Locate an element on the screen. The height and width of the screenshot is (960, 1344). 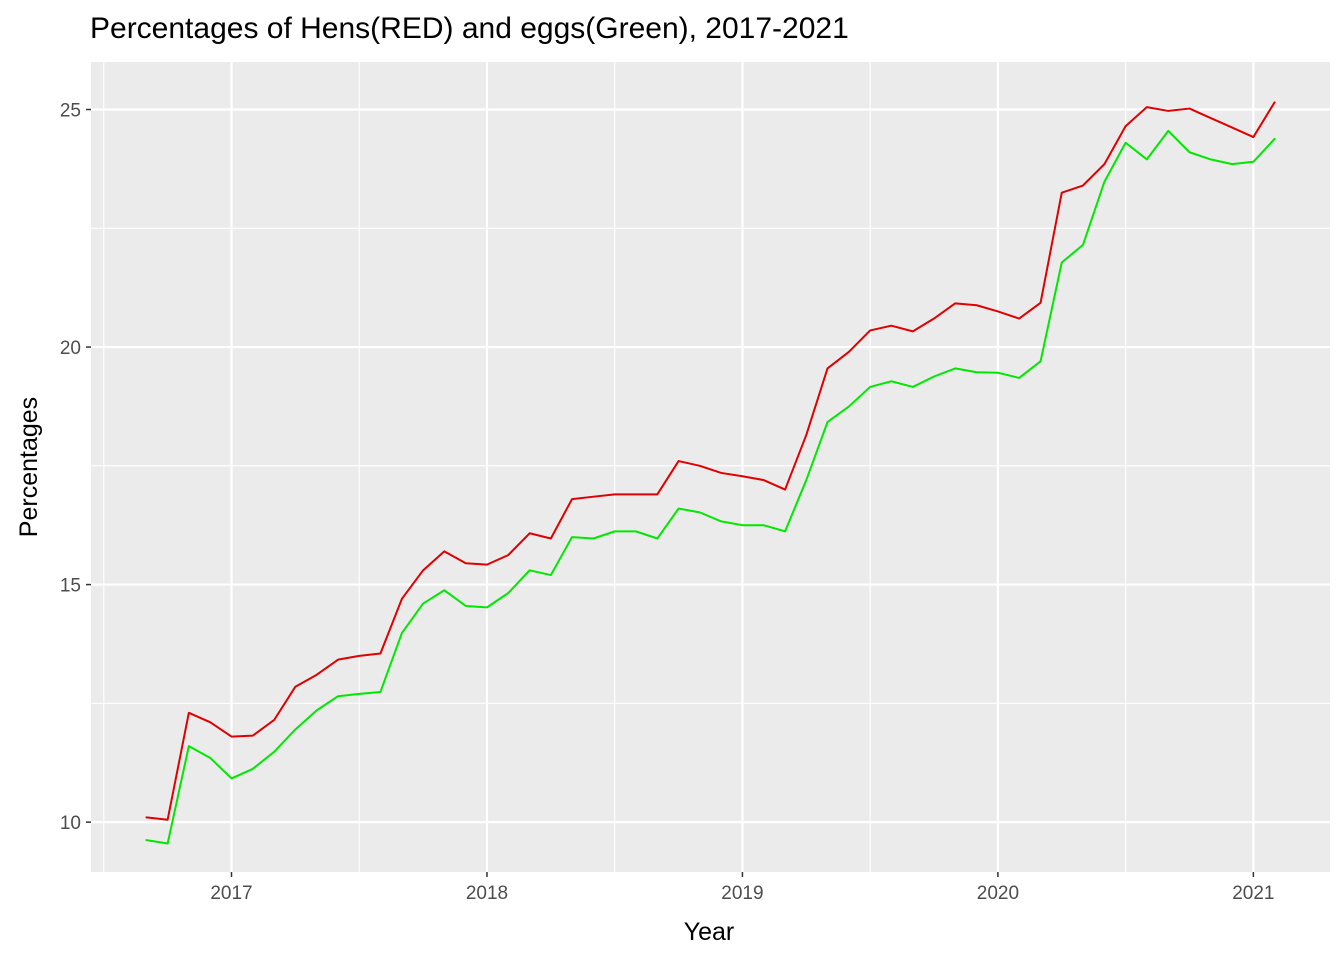
x-axis-title: Year is located at coordinates (709, 932).